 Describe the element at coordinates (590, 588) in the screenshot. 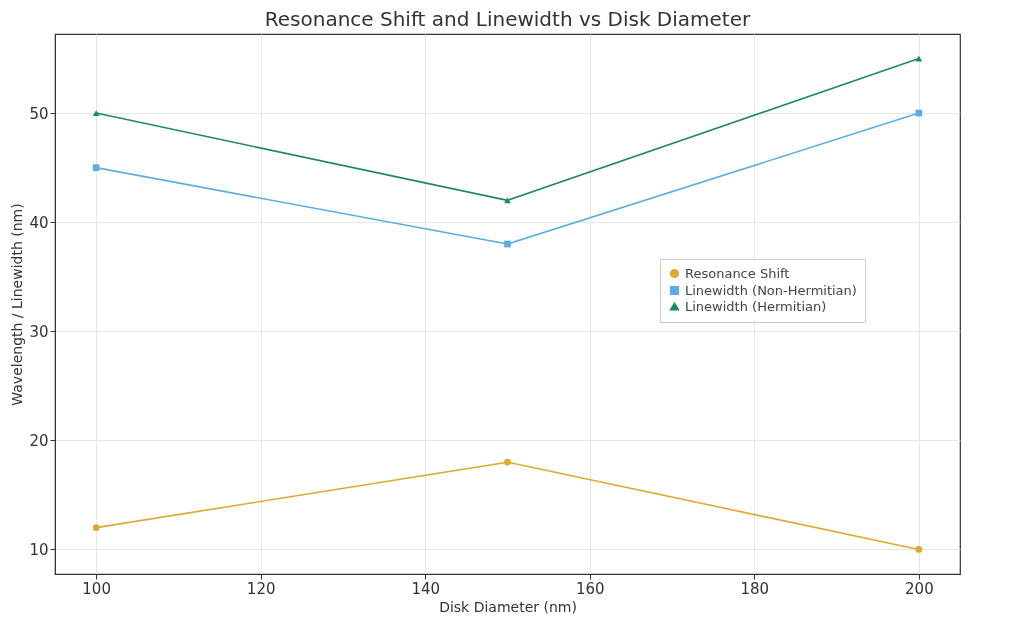

I see `x-tick-label: 160` at that location.